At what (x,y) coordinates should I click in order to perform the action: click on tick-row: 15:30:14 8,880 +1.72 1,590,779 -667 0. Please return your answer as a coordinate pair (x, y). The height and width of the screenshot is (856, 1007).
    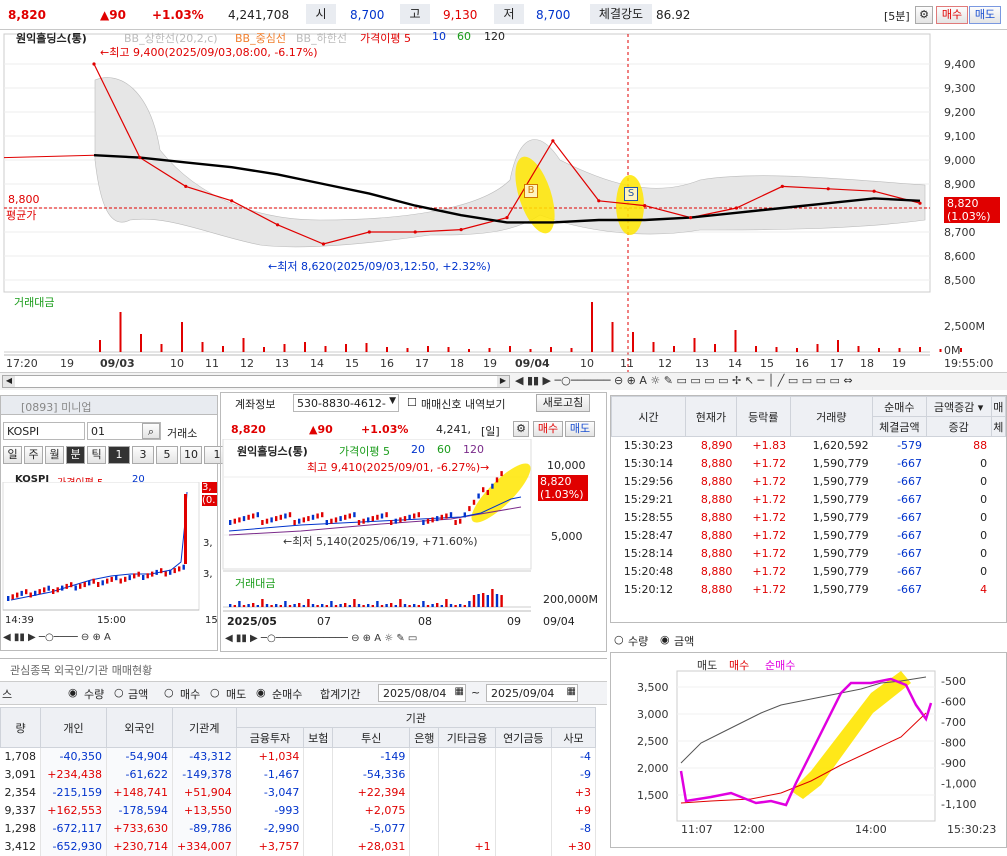
    Looking at the image, I should click on (805, 463).